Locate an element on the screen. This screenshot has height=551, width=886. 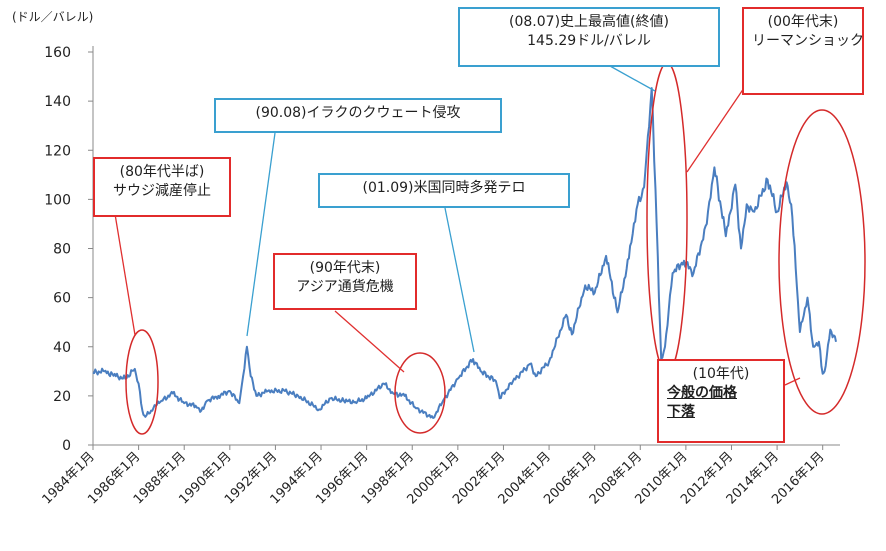
annotation-911-line1: (01.09)米国同時多発テロ is located at coordinates (444, 188).